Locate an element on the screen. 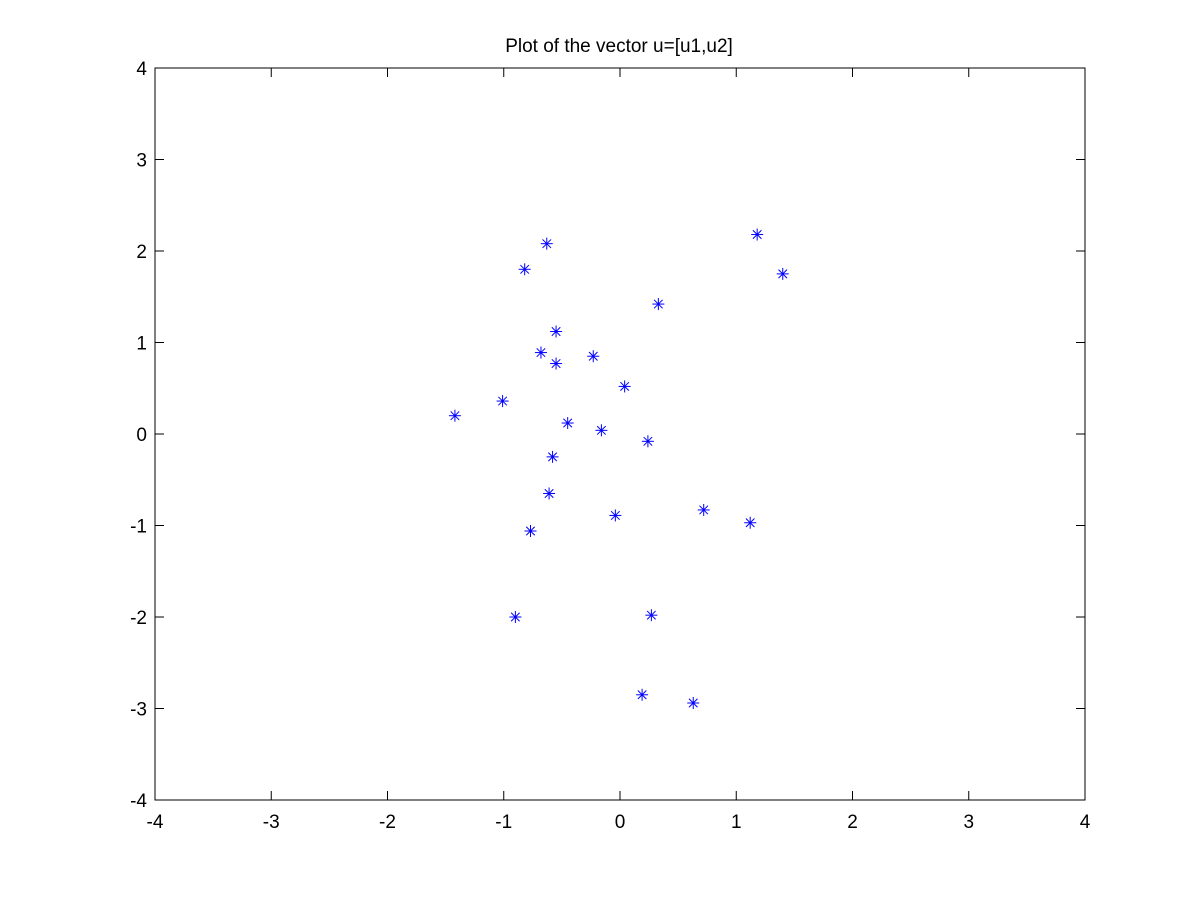 This screenshot has width=1200, height=905. y-tick-label: 3 is located at coordinates (141, 161).